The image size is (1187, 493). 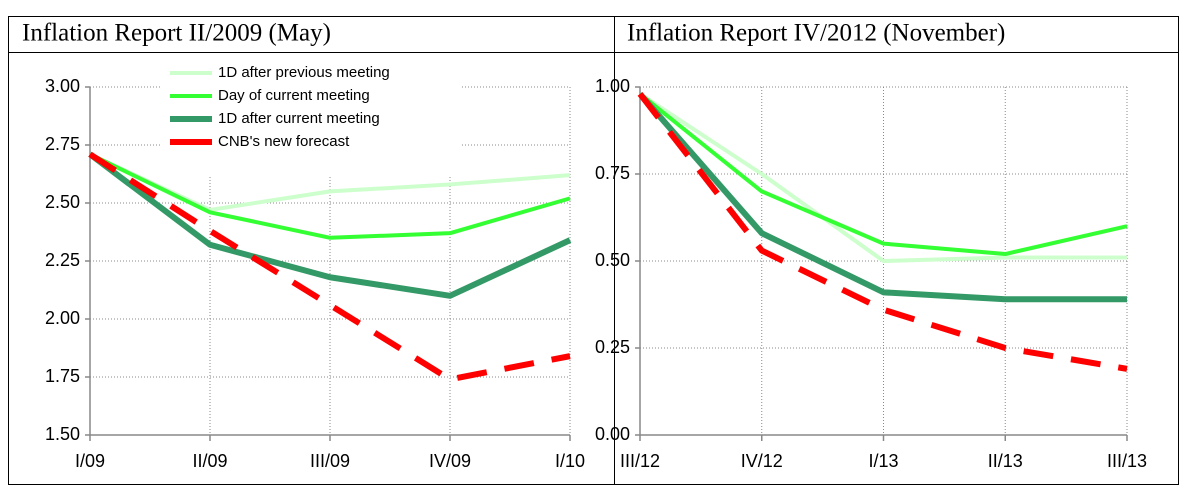 I want to click on y-tick-label: 2.25, so click(x=62, y=260).